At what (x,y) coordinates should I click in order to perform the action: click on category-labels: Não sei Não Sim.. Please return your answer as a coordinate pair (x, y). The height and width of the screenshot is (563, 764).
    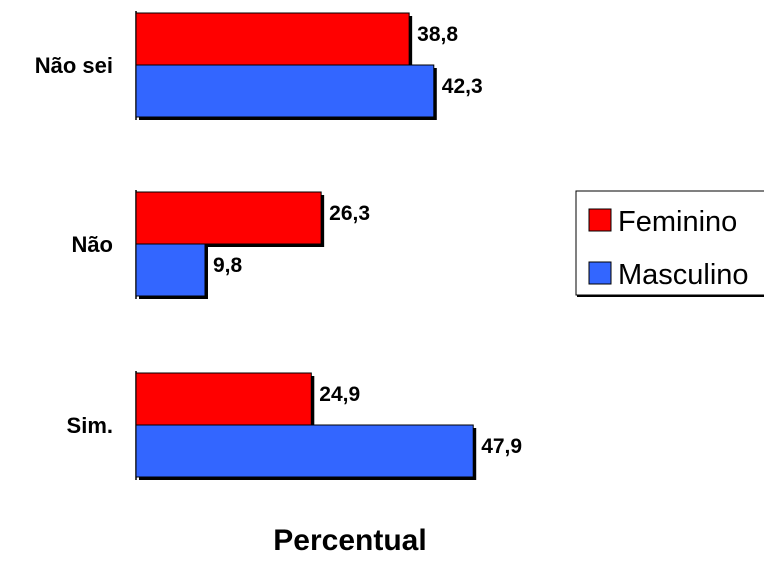
    Looking at the image, I should click on (74, 245).